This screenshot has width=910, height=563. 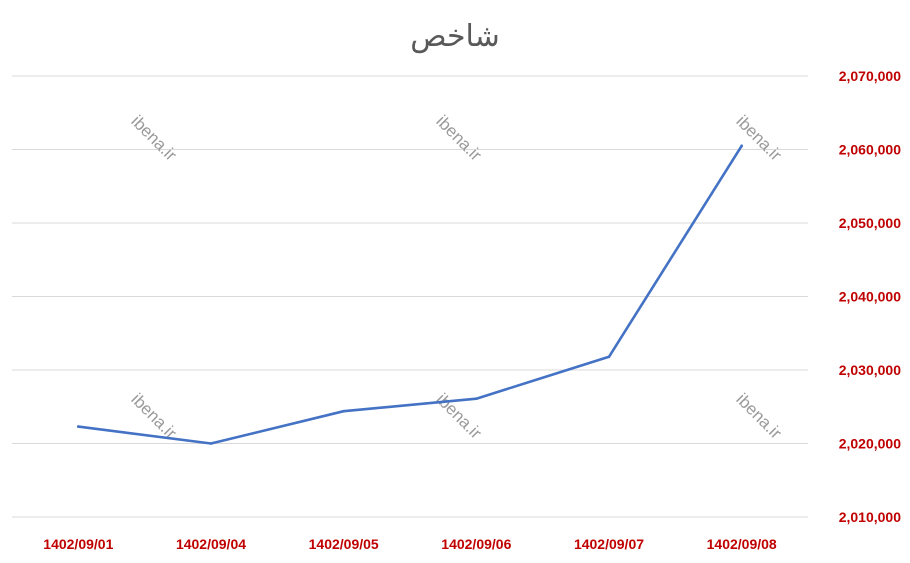 I want to click on y-tick-label: 2,040,000, so click(x=870, y=297).